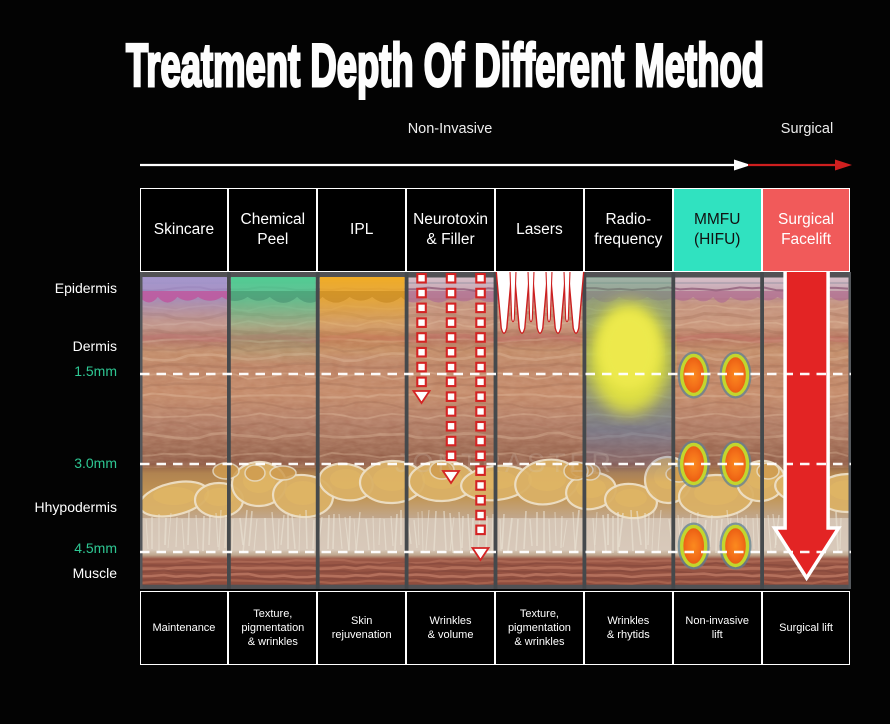 This screenshot has height=724, width=890. Describe the element at coordinates (445, 65) in the screenshot. I see `svg-text:Treatment Depth Of Different M: Treatment Depth Of Different Method` at that location.